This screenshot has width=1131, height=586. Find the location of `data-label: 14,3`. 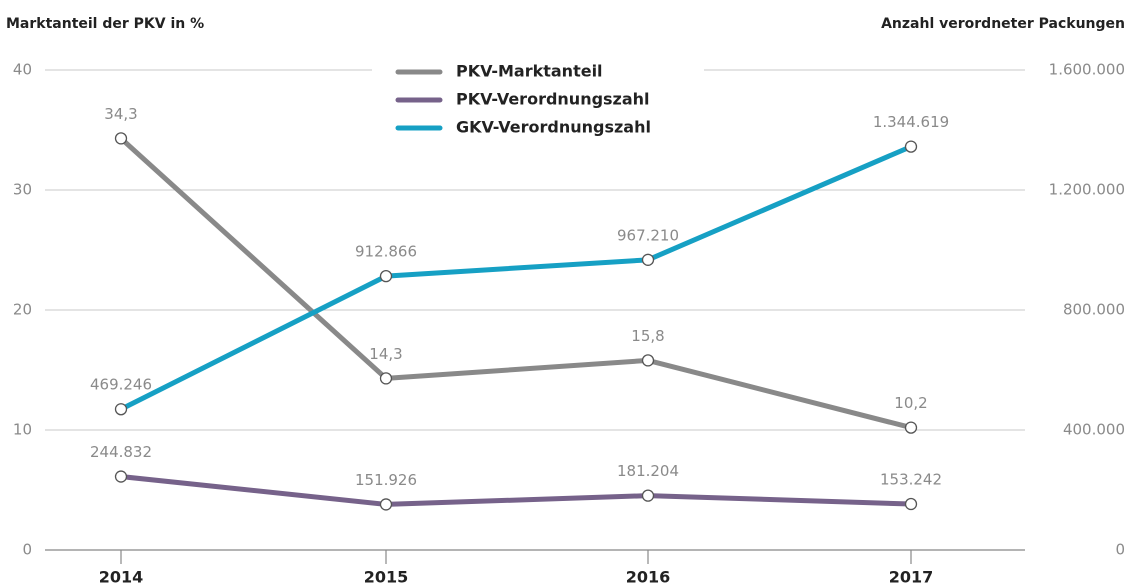

data-label: 14,3 is located at coordinates (385, 354).